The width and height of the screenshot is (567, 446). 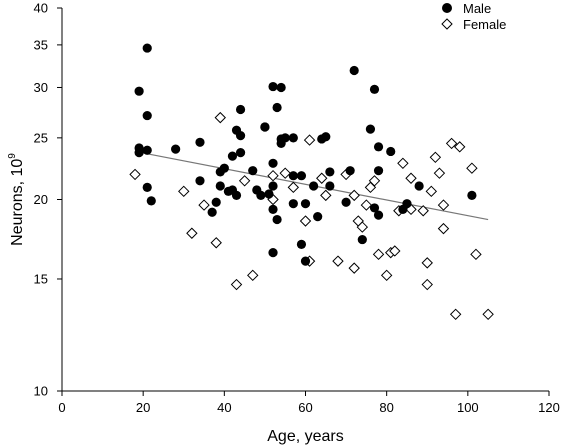 What do you see at coordinates (477, 8) in the screenshot?
I see `legend-male-label: Male` at bounding box center [477, 8].